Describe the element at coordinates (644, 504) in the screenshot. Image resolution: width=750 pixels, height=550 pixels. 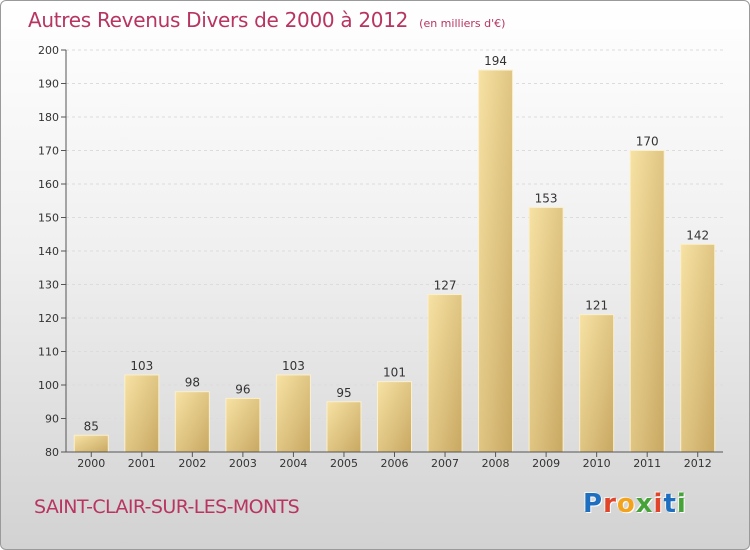
I see `logo-letter: x` at that location.